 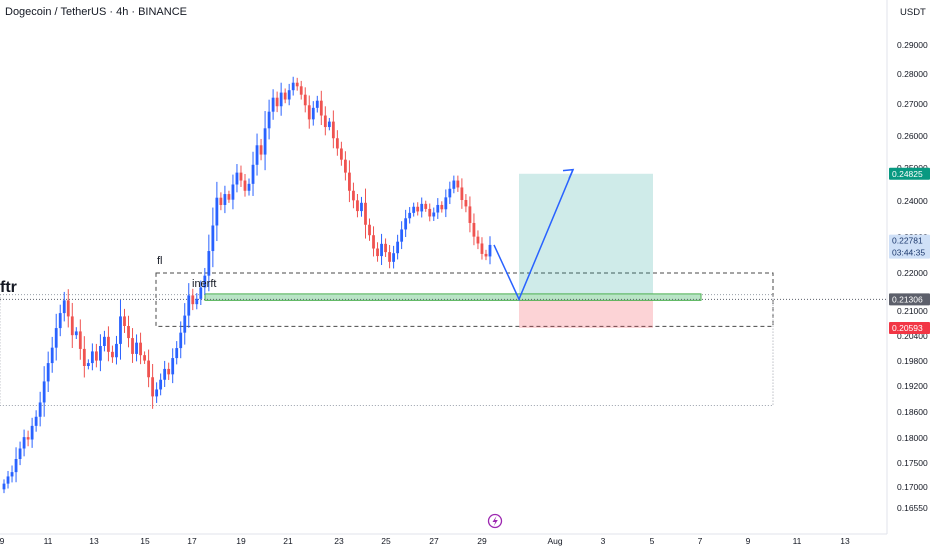 I want to click on imbalance-strip, so click(x=453, y=297).